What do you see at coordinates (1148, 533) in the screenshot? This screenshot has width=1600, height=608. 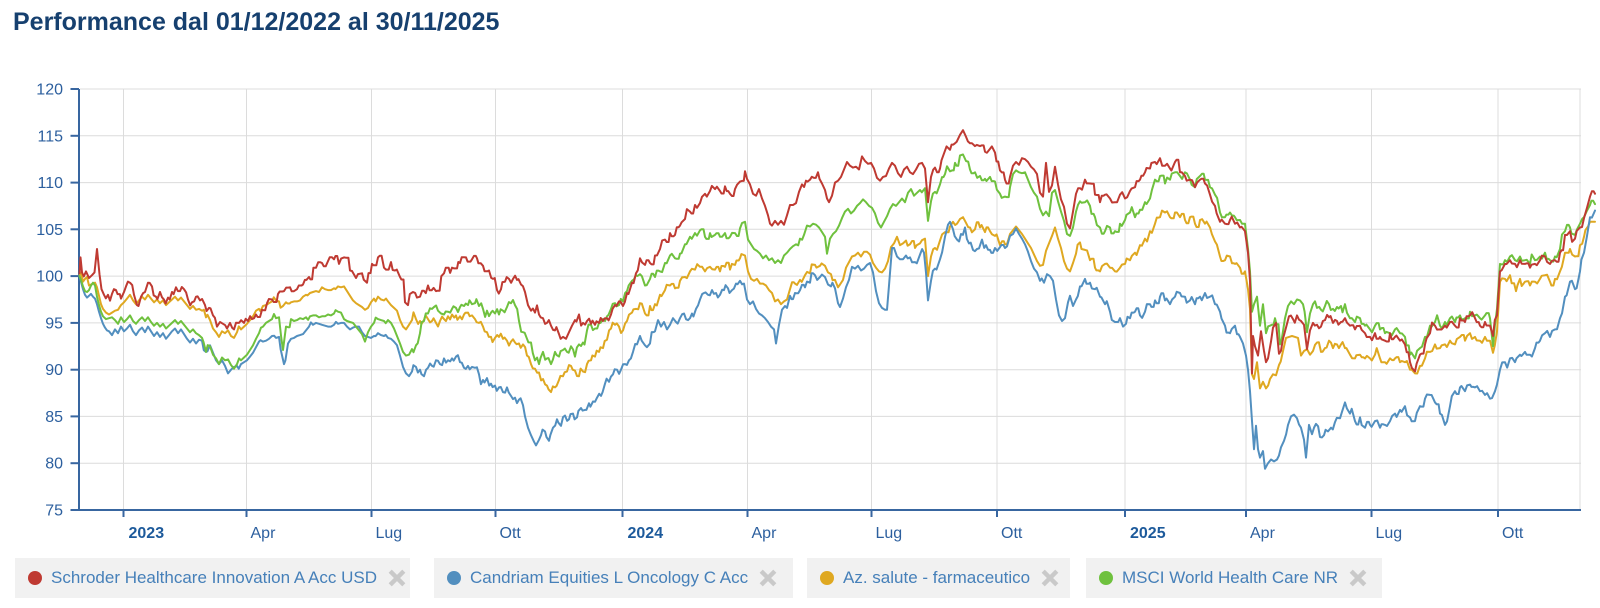 I see `svg-text: 2025` at bounding box center [1148, 533].